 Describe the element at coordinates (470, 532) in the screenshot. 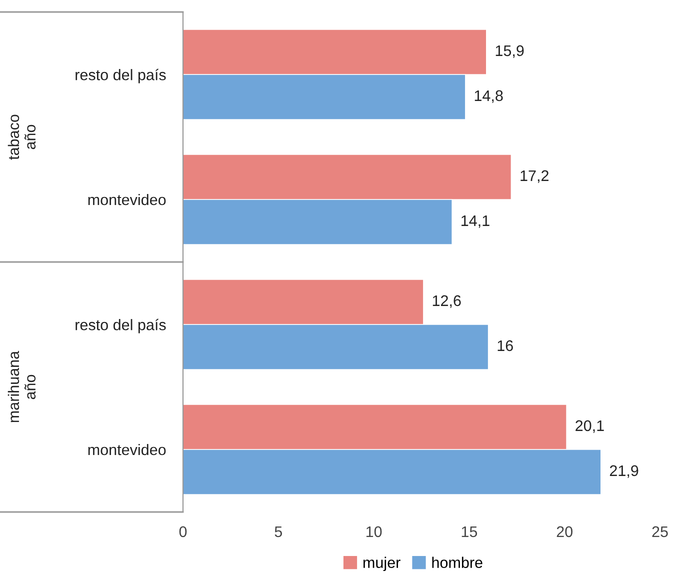

I see `x-tick-label: 15` at that location.